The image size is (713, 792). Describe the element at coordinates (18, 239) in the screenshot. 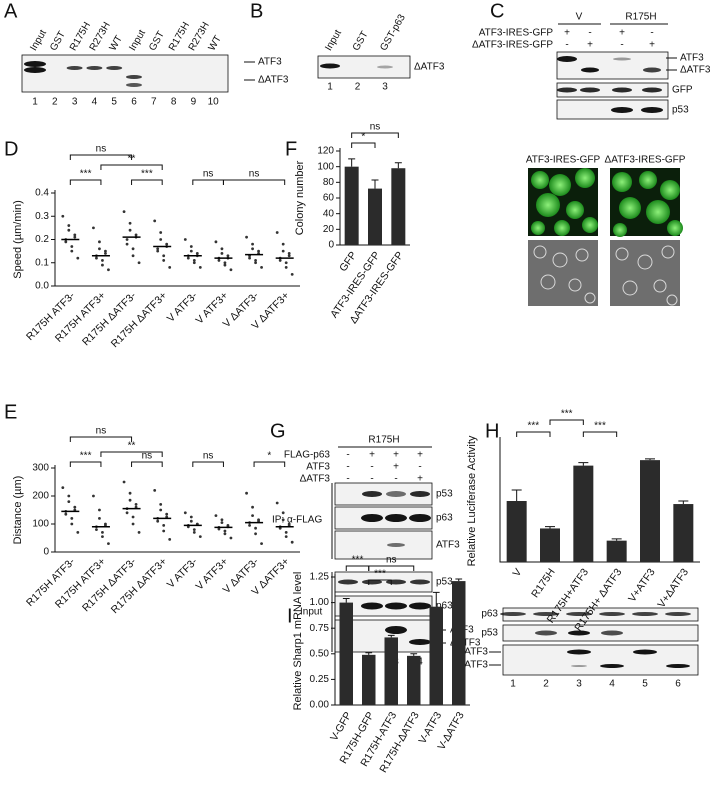

I see `y-axis-label: Speed (µm/min)` at that location.